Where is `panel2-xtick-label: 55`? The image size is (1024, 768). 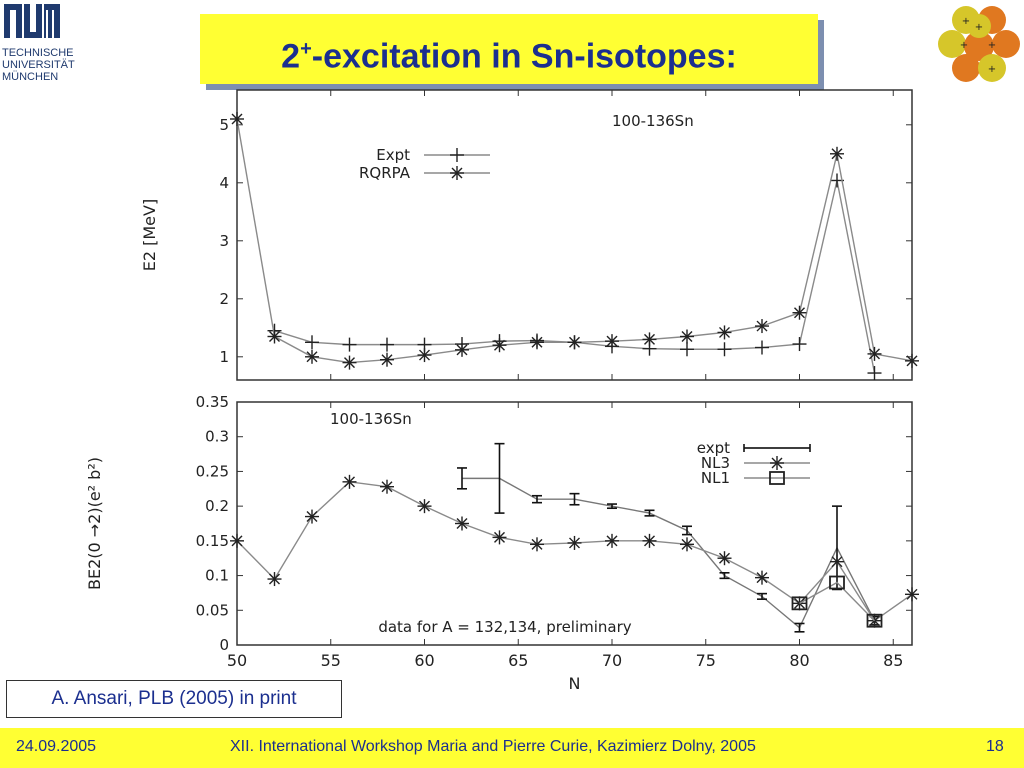 panel2-xtick-label: 55 is located at coordinates (331, 660).